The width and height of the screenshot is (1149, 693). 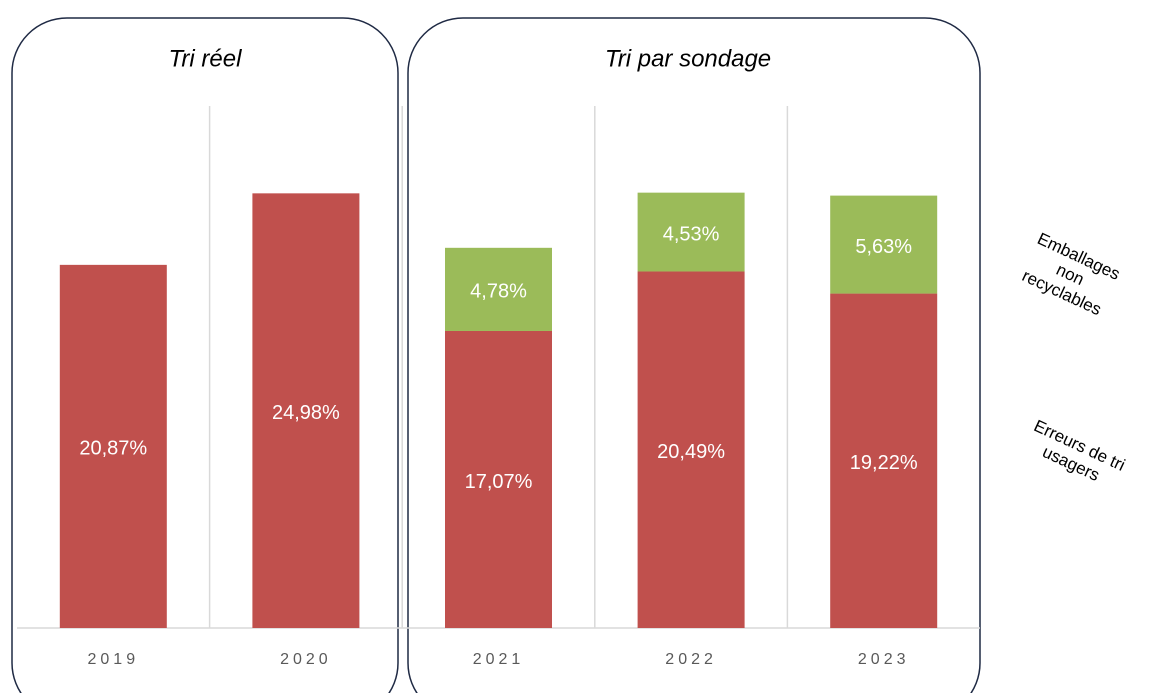 I want to click on value-label: 20,49%, so click(x=691, y=452).